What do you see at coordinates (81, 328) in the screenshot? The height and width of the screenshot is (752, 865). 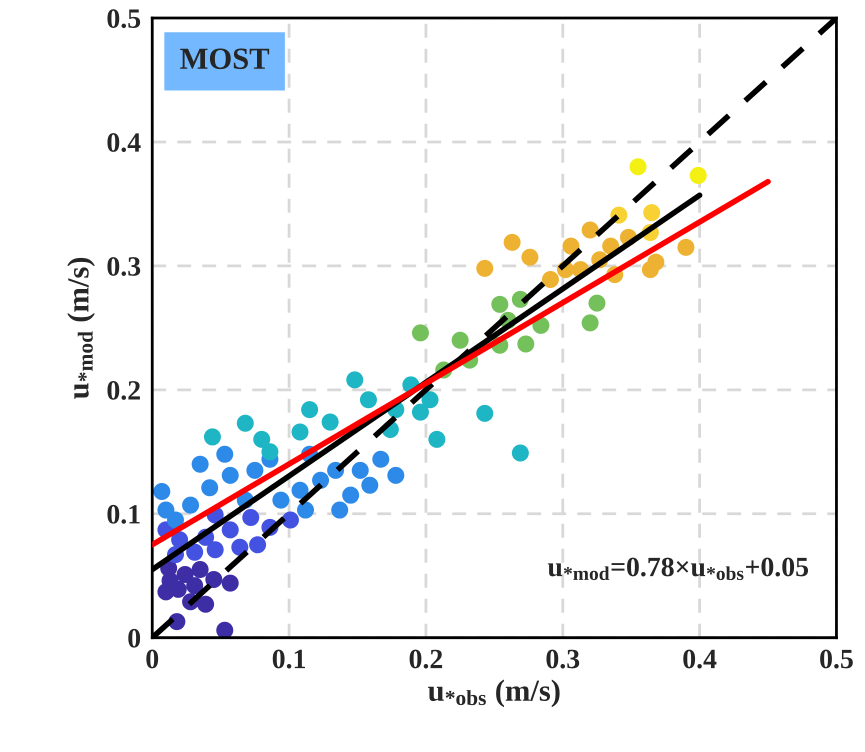 I see `y-axis-title: u$_{*mod}$ (m/s)` at bounding box center [81, 328].